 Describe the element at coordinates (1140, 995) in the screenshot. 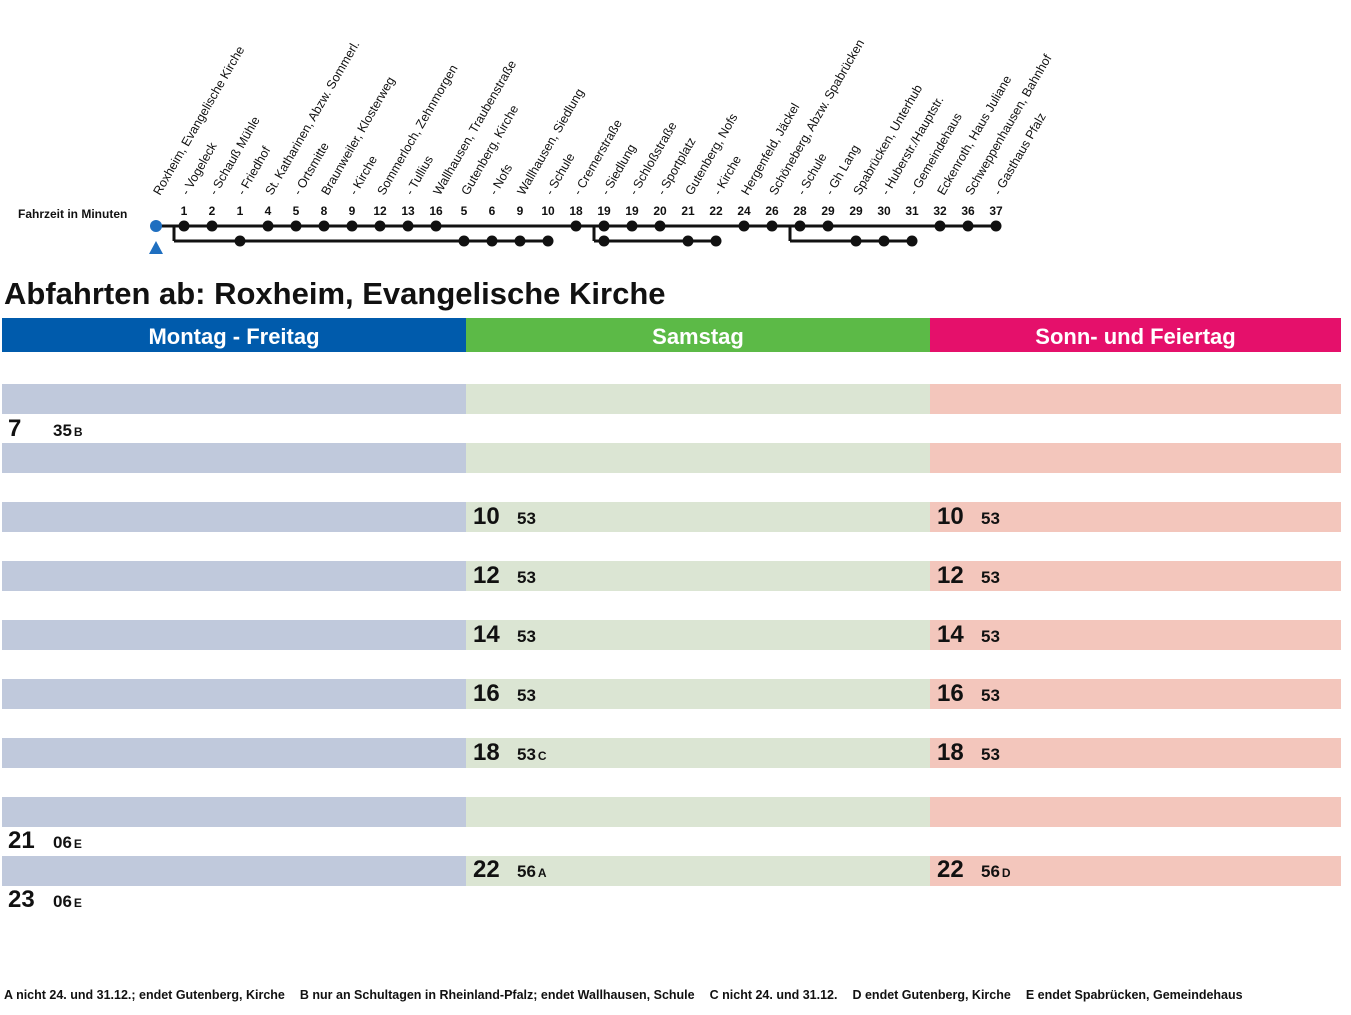

I see `footnote-text: endet Spabrücken, Gemeindehaus` at that location.